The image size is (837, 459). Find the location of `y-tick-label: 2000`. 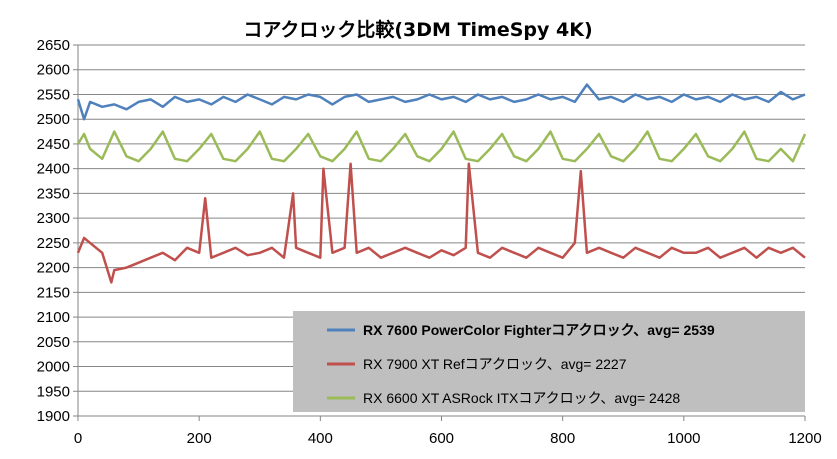

y-tick-label: 2000 is located at coordinates (53, 367).